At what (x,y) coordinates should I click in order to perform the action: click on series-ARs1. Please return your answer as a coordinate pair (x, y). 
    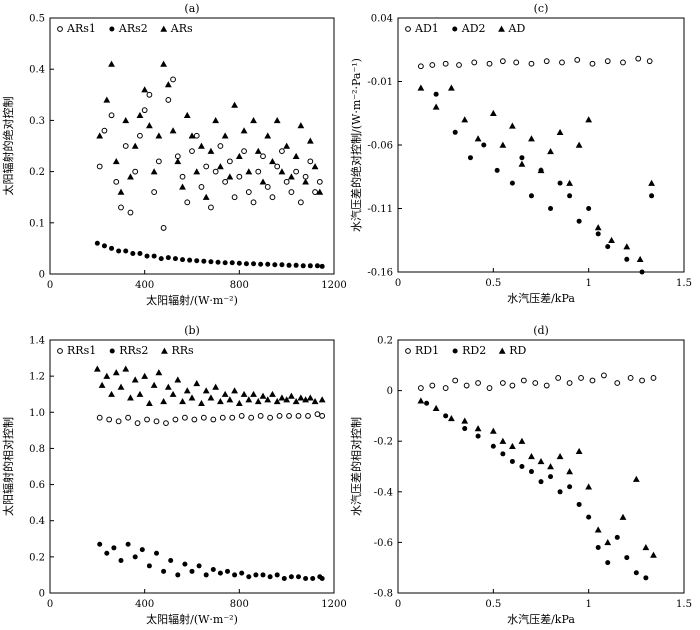
    Looking at the image, I should click on (209, 153).